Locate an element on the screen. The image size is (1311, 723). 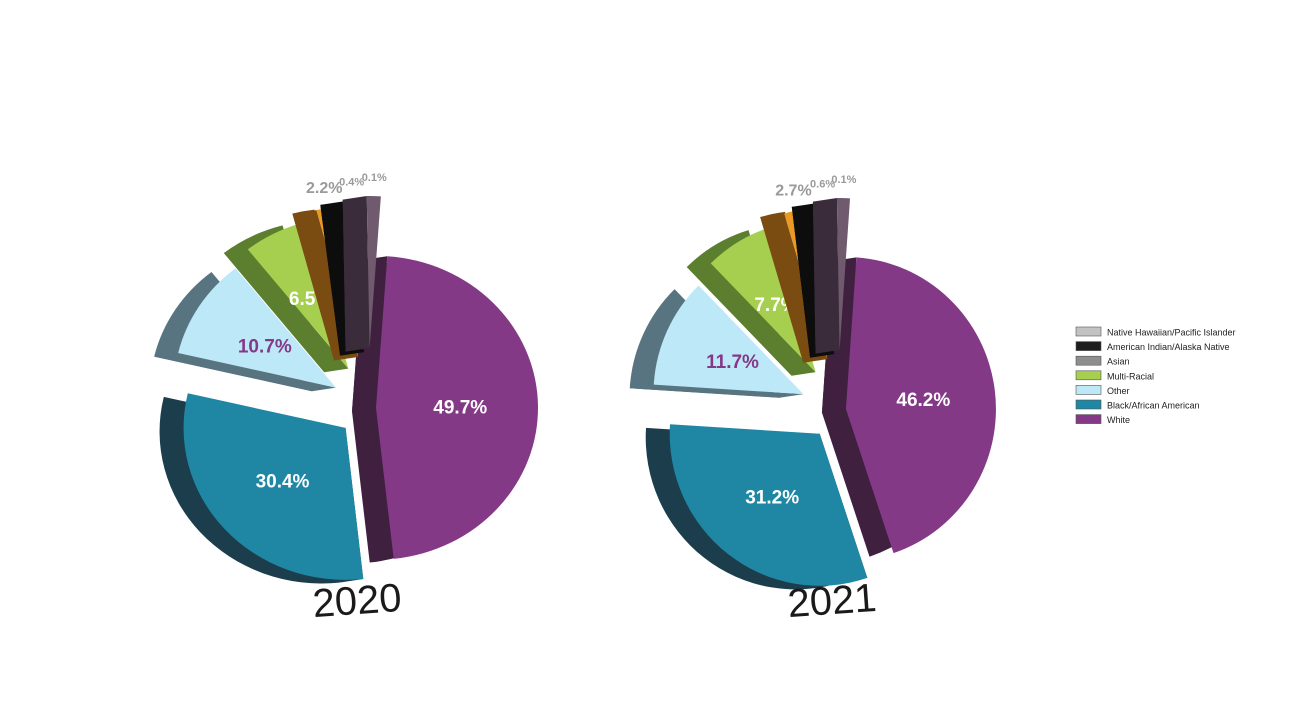
legend-label: Multi-Racial is located at coordinates (1130, 376).